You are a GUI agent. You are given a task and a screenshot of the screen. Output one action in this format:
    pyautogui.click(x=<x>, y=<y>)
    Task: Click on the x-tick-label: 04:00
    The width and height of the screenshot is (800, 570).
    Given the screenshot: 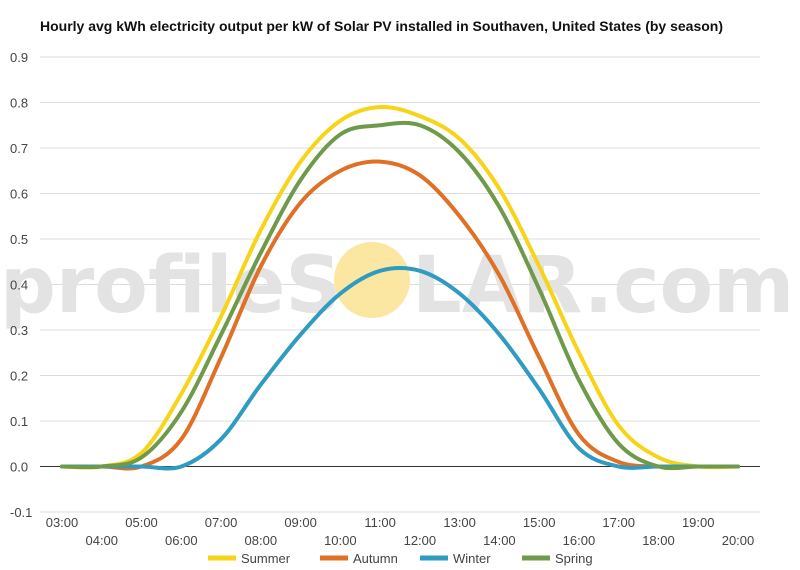 What is the action you would take?
    pyautogui.click(x=101, y=540)
    